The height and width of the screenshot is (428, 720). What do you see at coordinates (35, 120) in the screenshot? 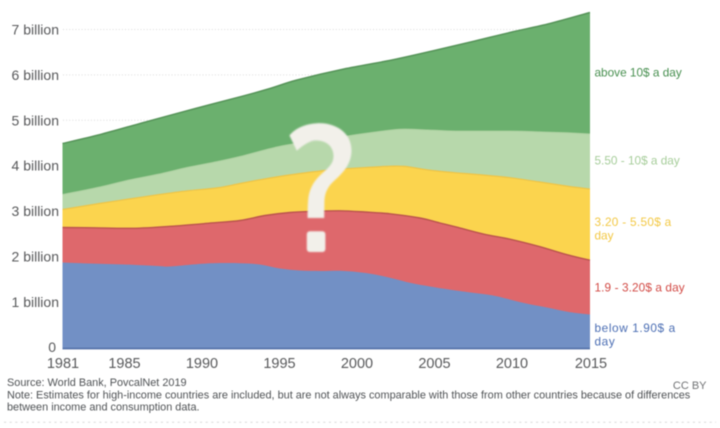
I see `svg-text: 5 billion` at bounding box center [35, 120].